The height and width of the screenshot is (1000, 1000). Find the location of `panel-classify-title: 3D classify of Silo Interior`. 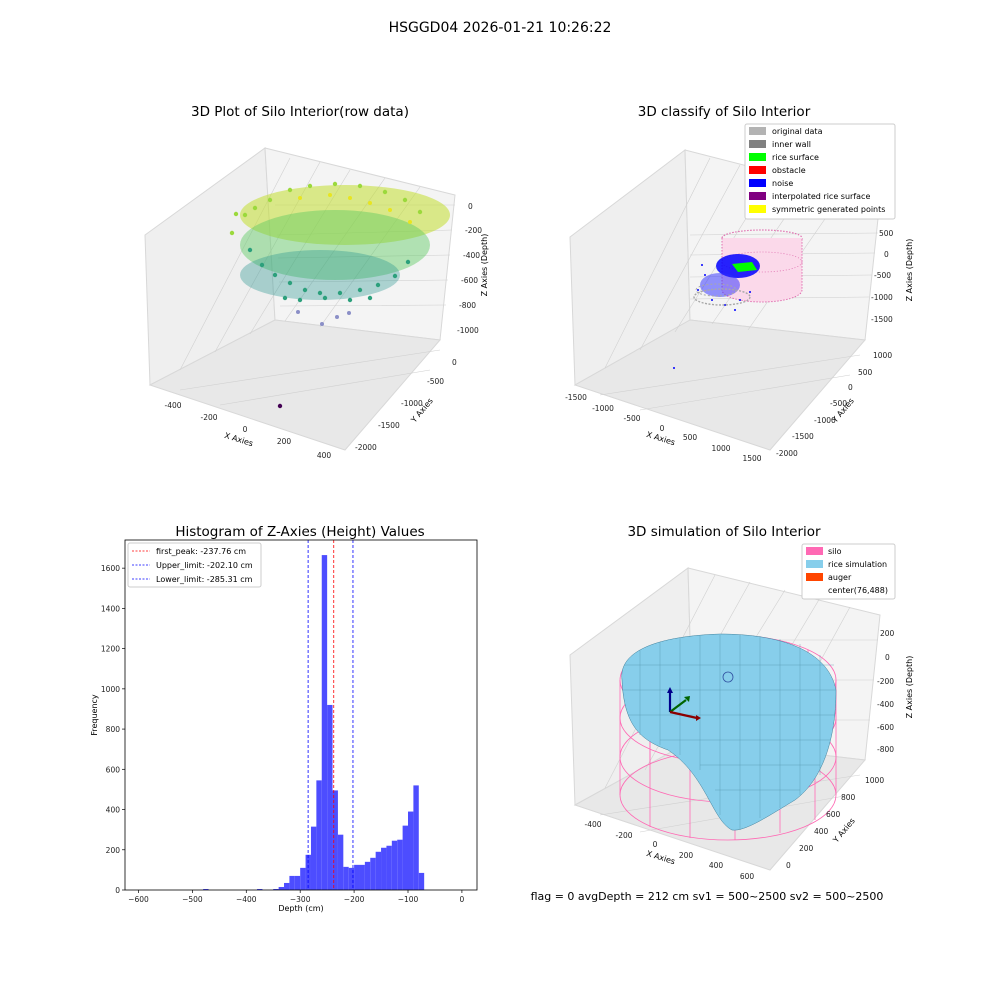

panel-classify-title: 3D classify of Silo Interior is located at coordinates (724, 112).